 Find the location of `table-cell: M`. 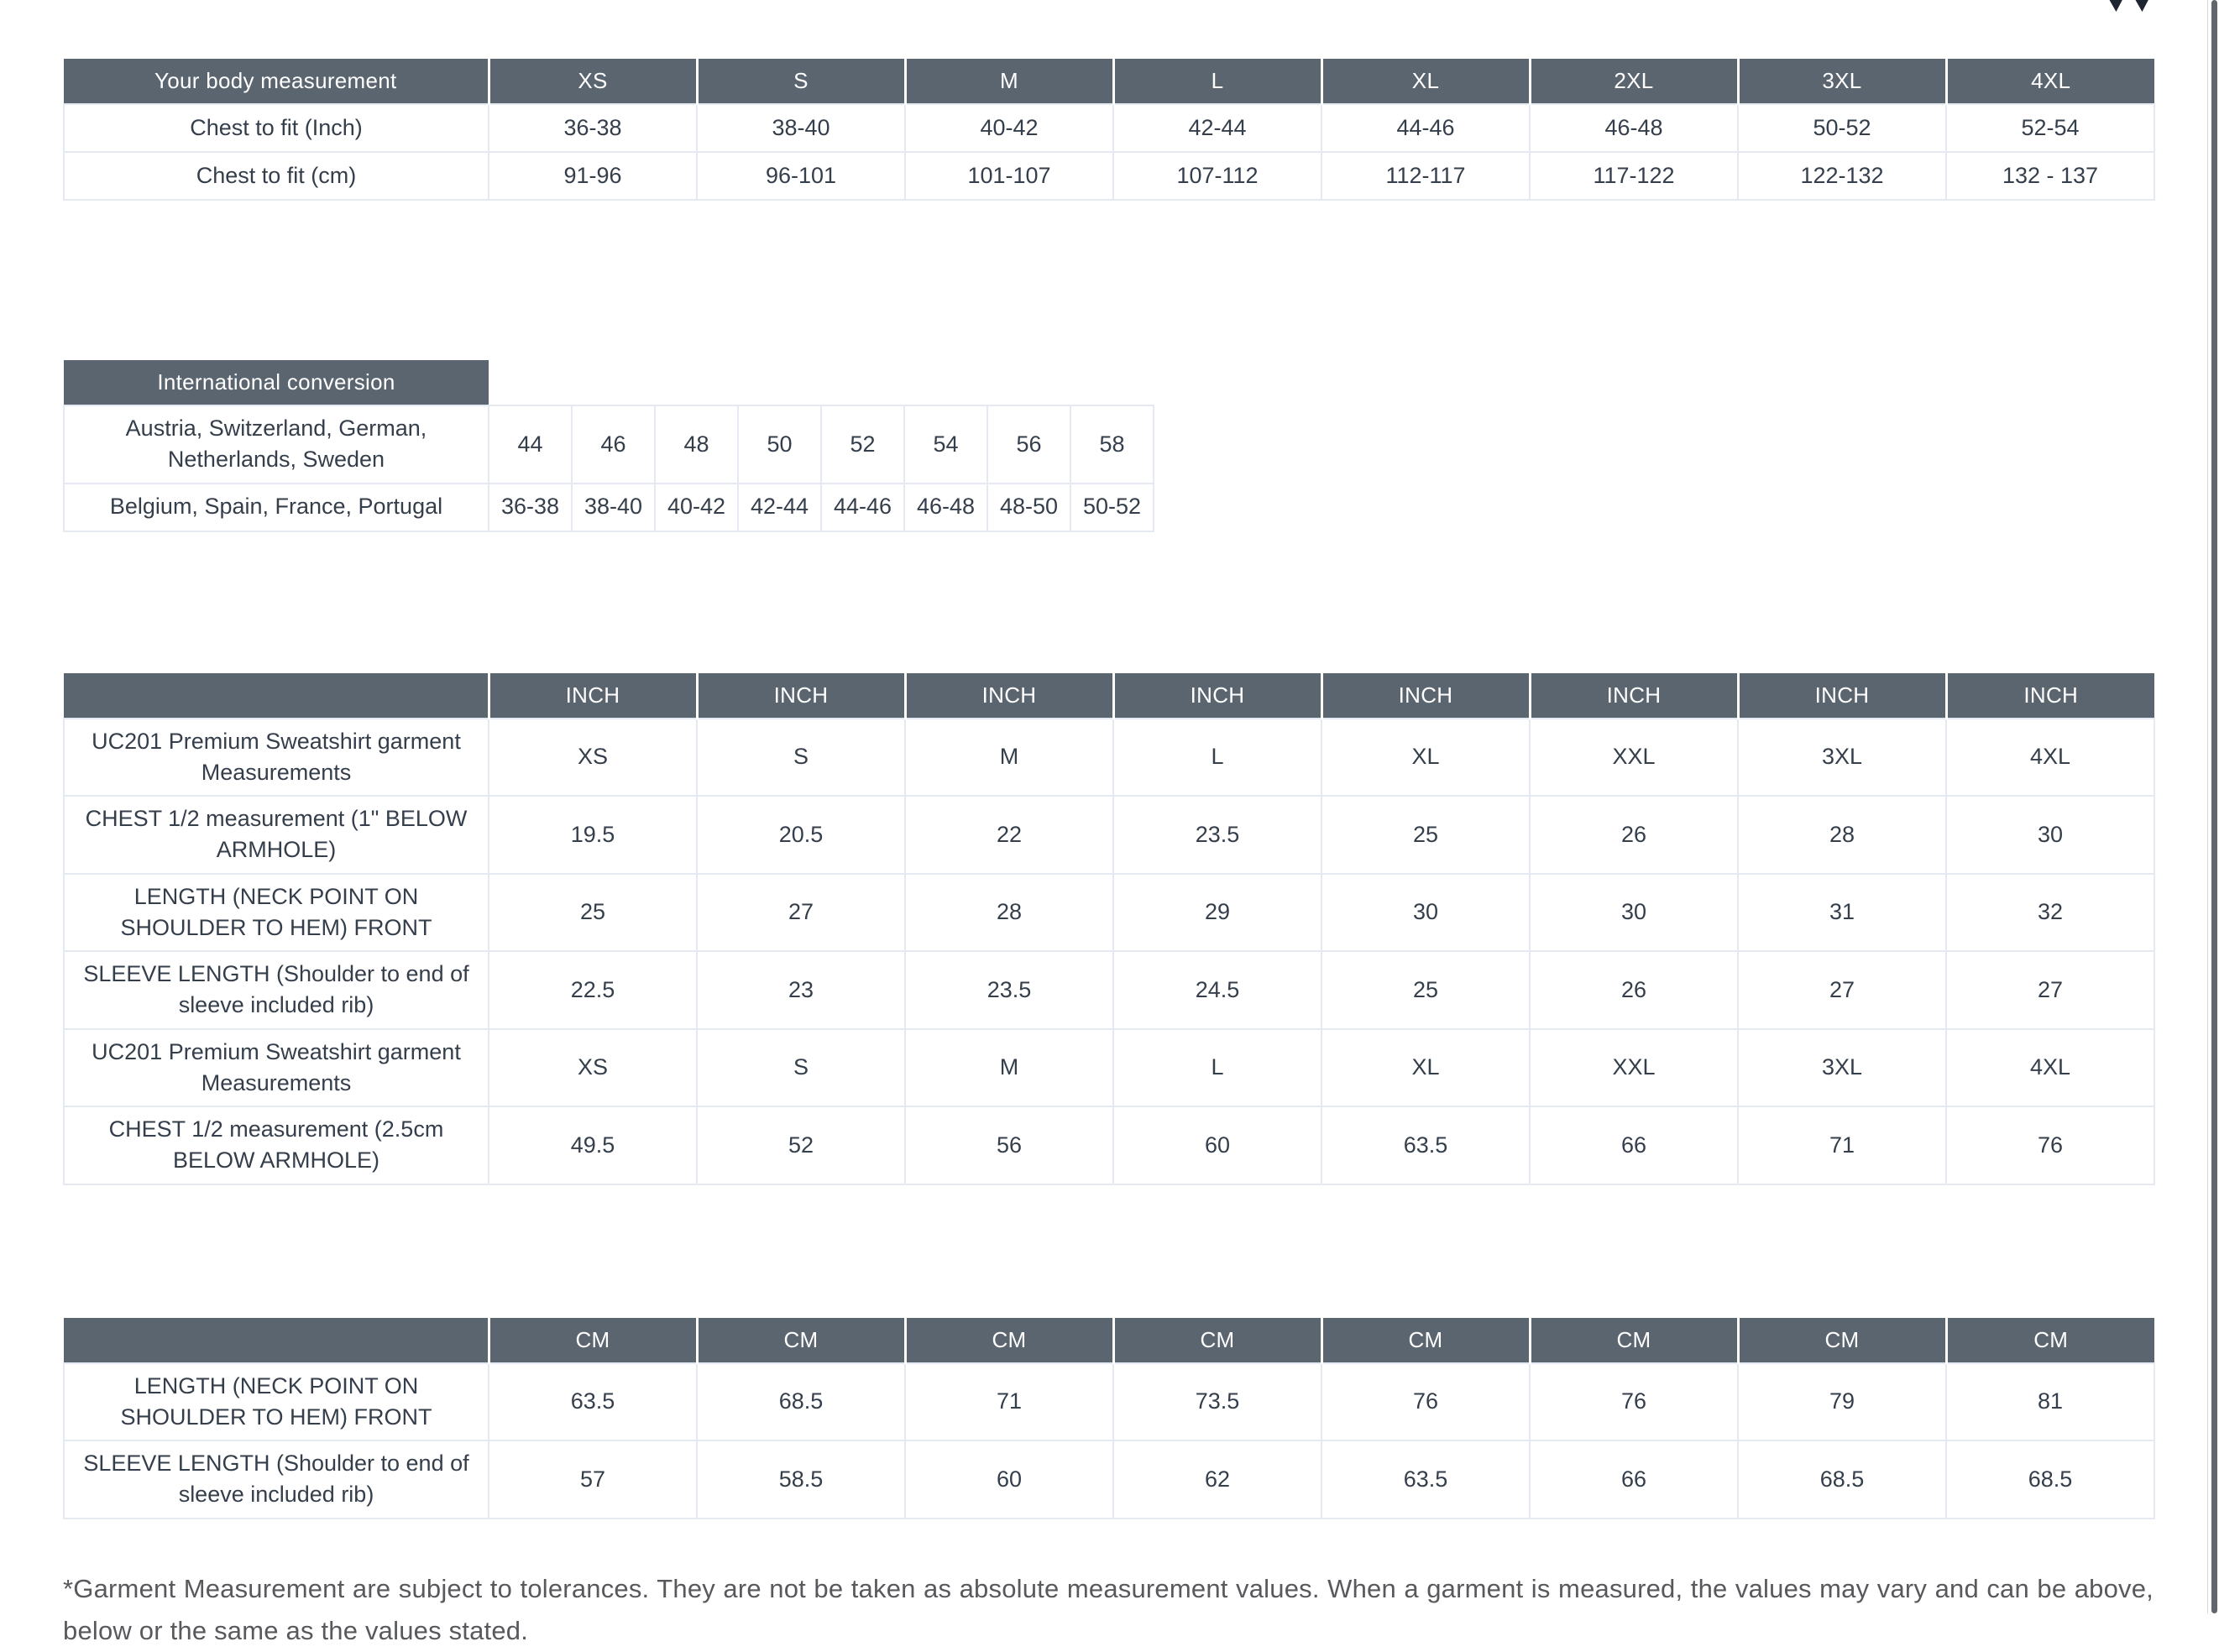

table-cell: M is located at coordinates (1009, 1067).